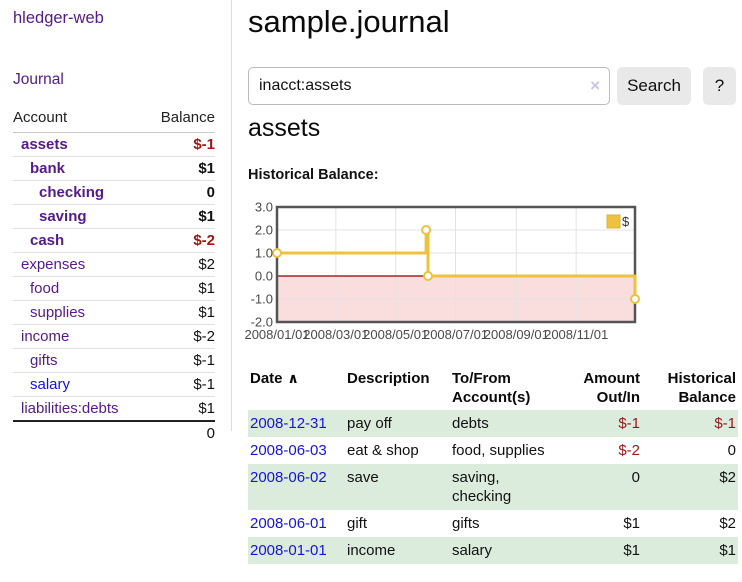  I want to click on account-row: bank $1, so click(114, 168).